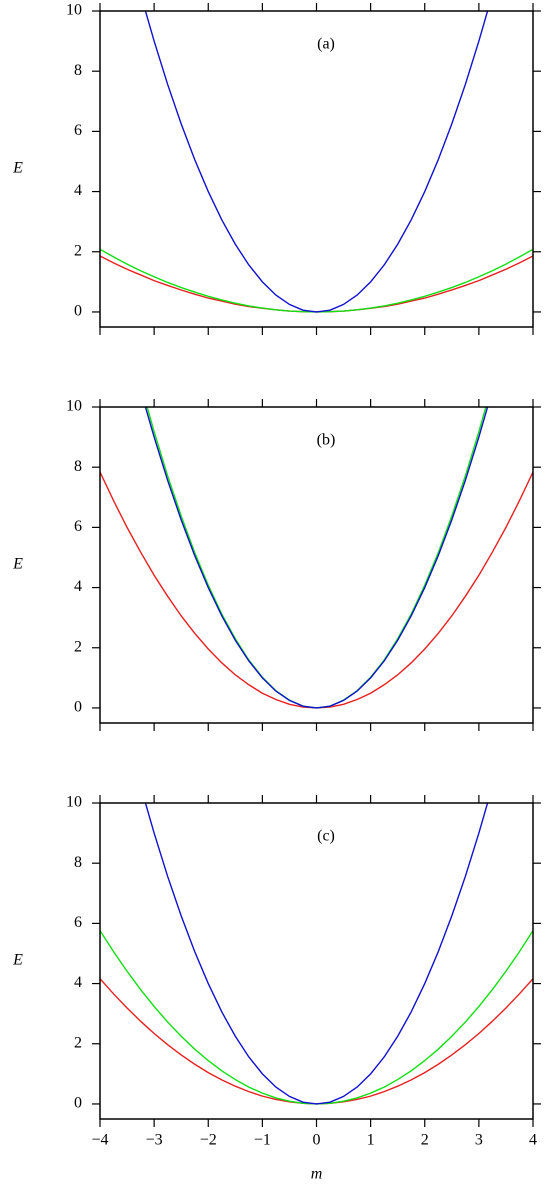 The width and height of the screenshot is (554, 1190). Describe the element at coordinates (326, 44) in the screenshot. I see `panel-annotation: (a)` at that location.